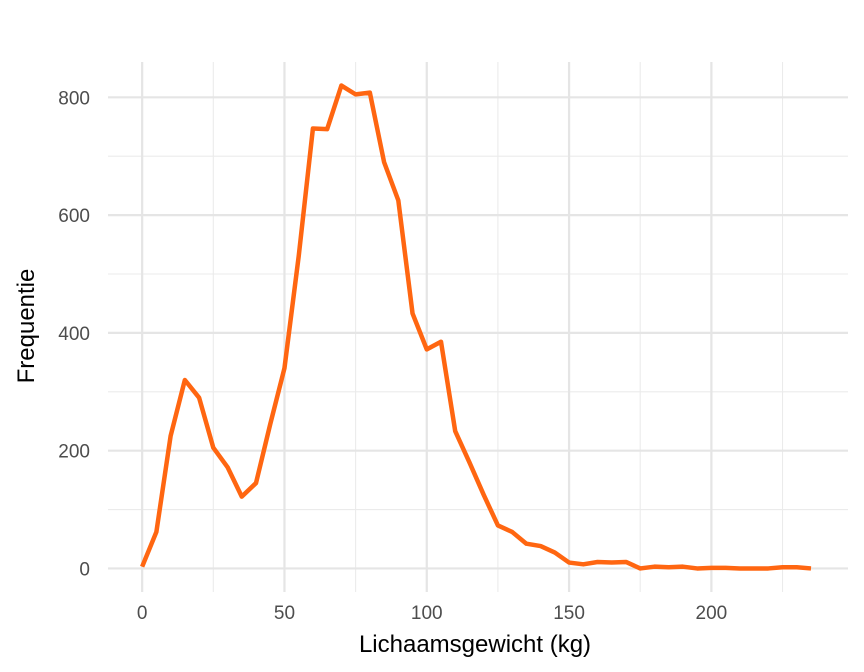  I want to click on y-axis-title: Frequentie, so click(26, 326).